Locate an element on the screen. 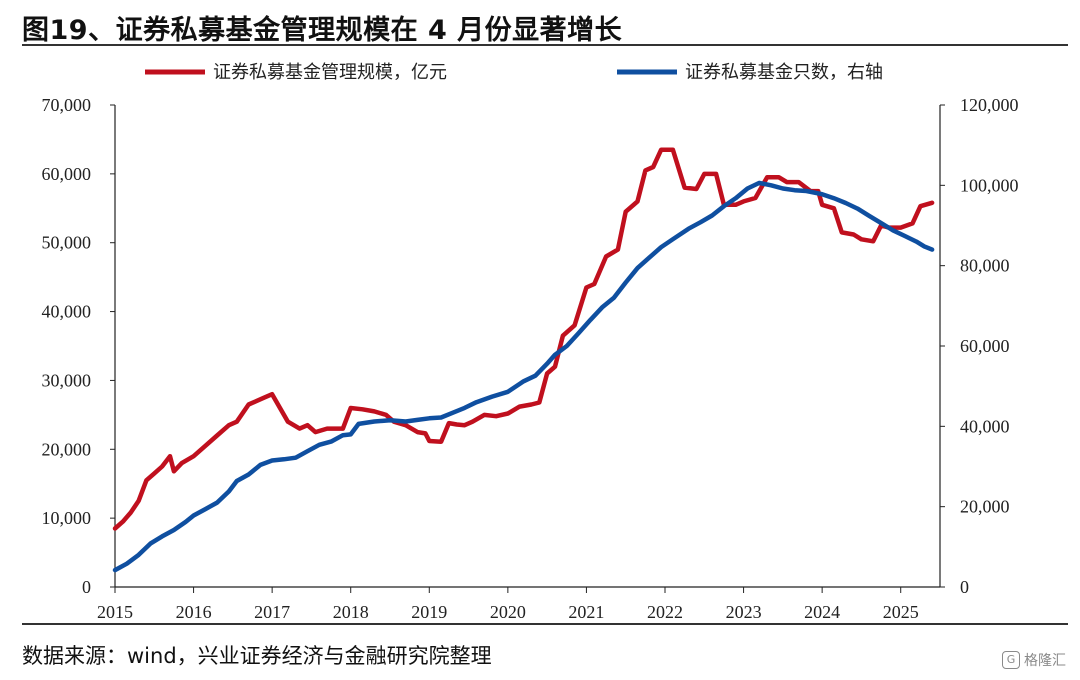 The image size is (1080, 680). y-right-tick-label: 120,000 is located at coordinates (989, 105).